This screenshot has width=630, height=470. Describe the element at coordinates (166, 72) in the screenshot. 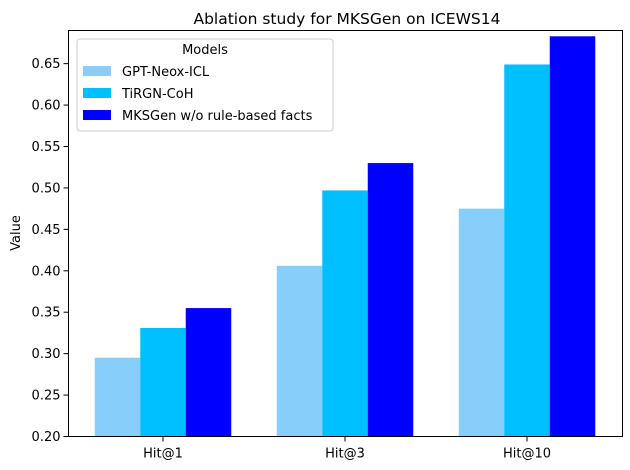

I see `legend-entry-label: GPT-Neox-ICL` at that location.